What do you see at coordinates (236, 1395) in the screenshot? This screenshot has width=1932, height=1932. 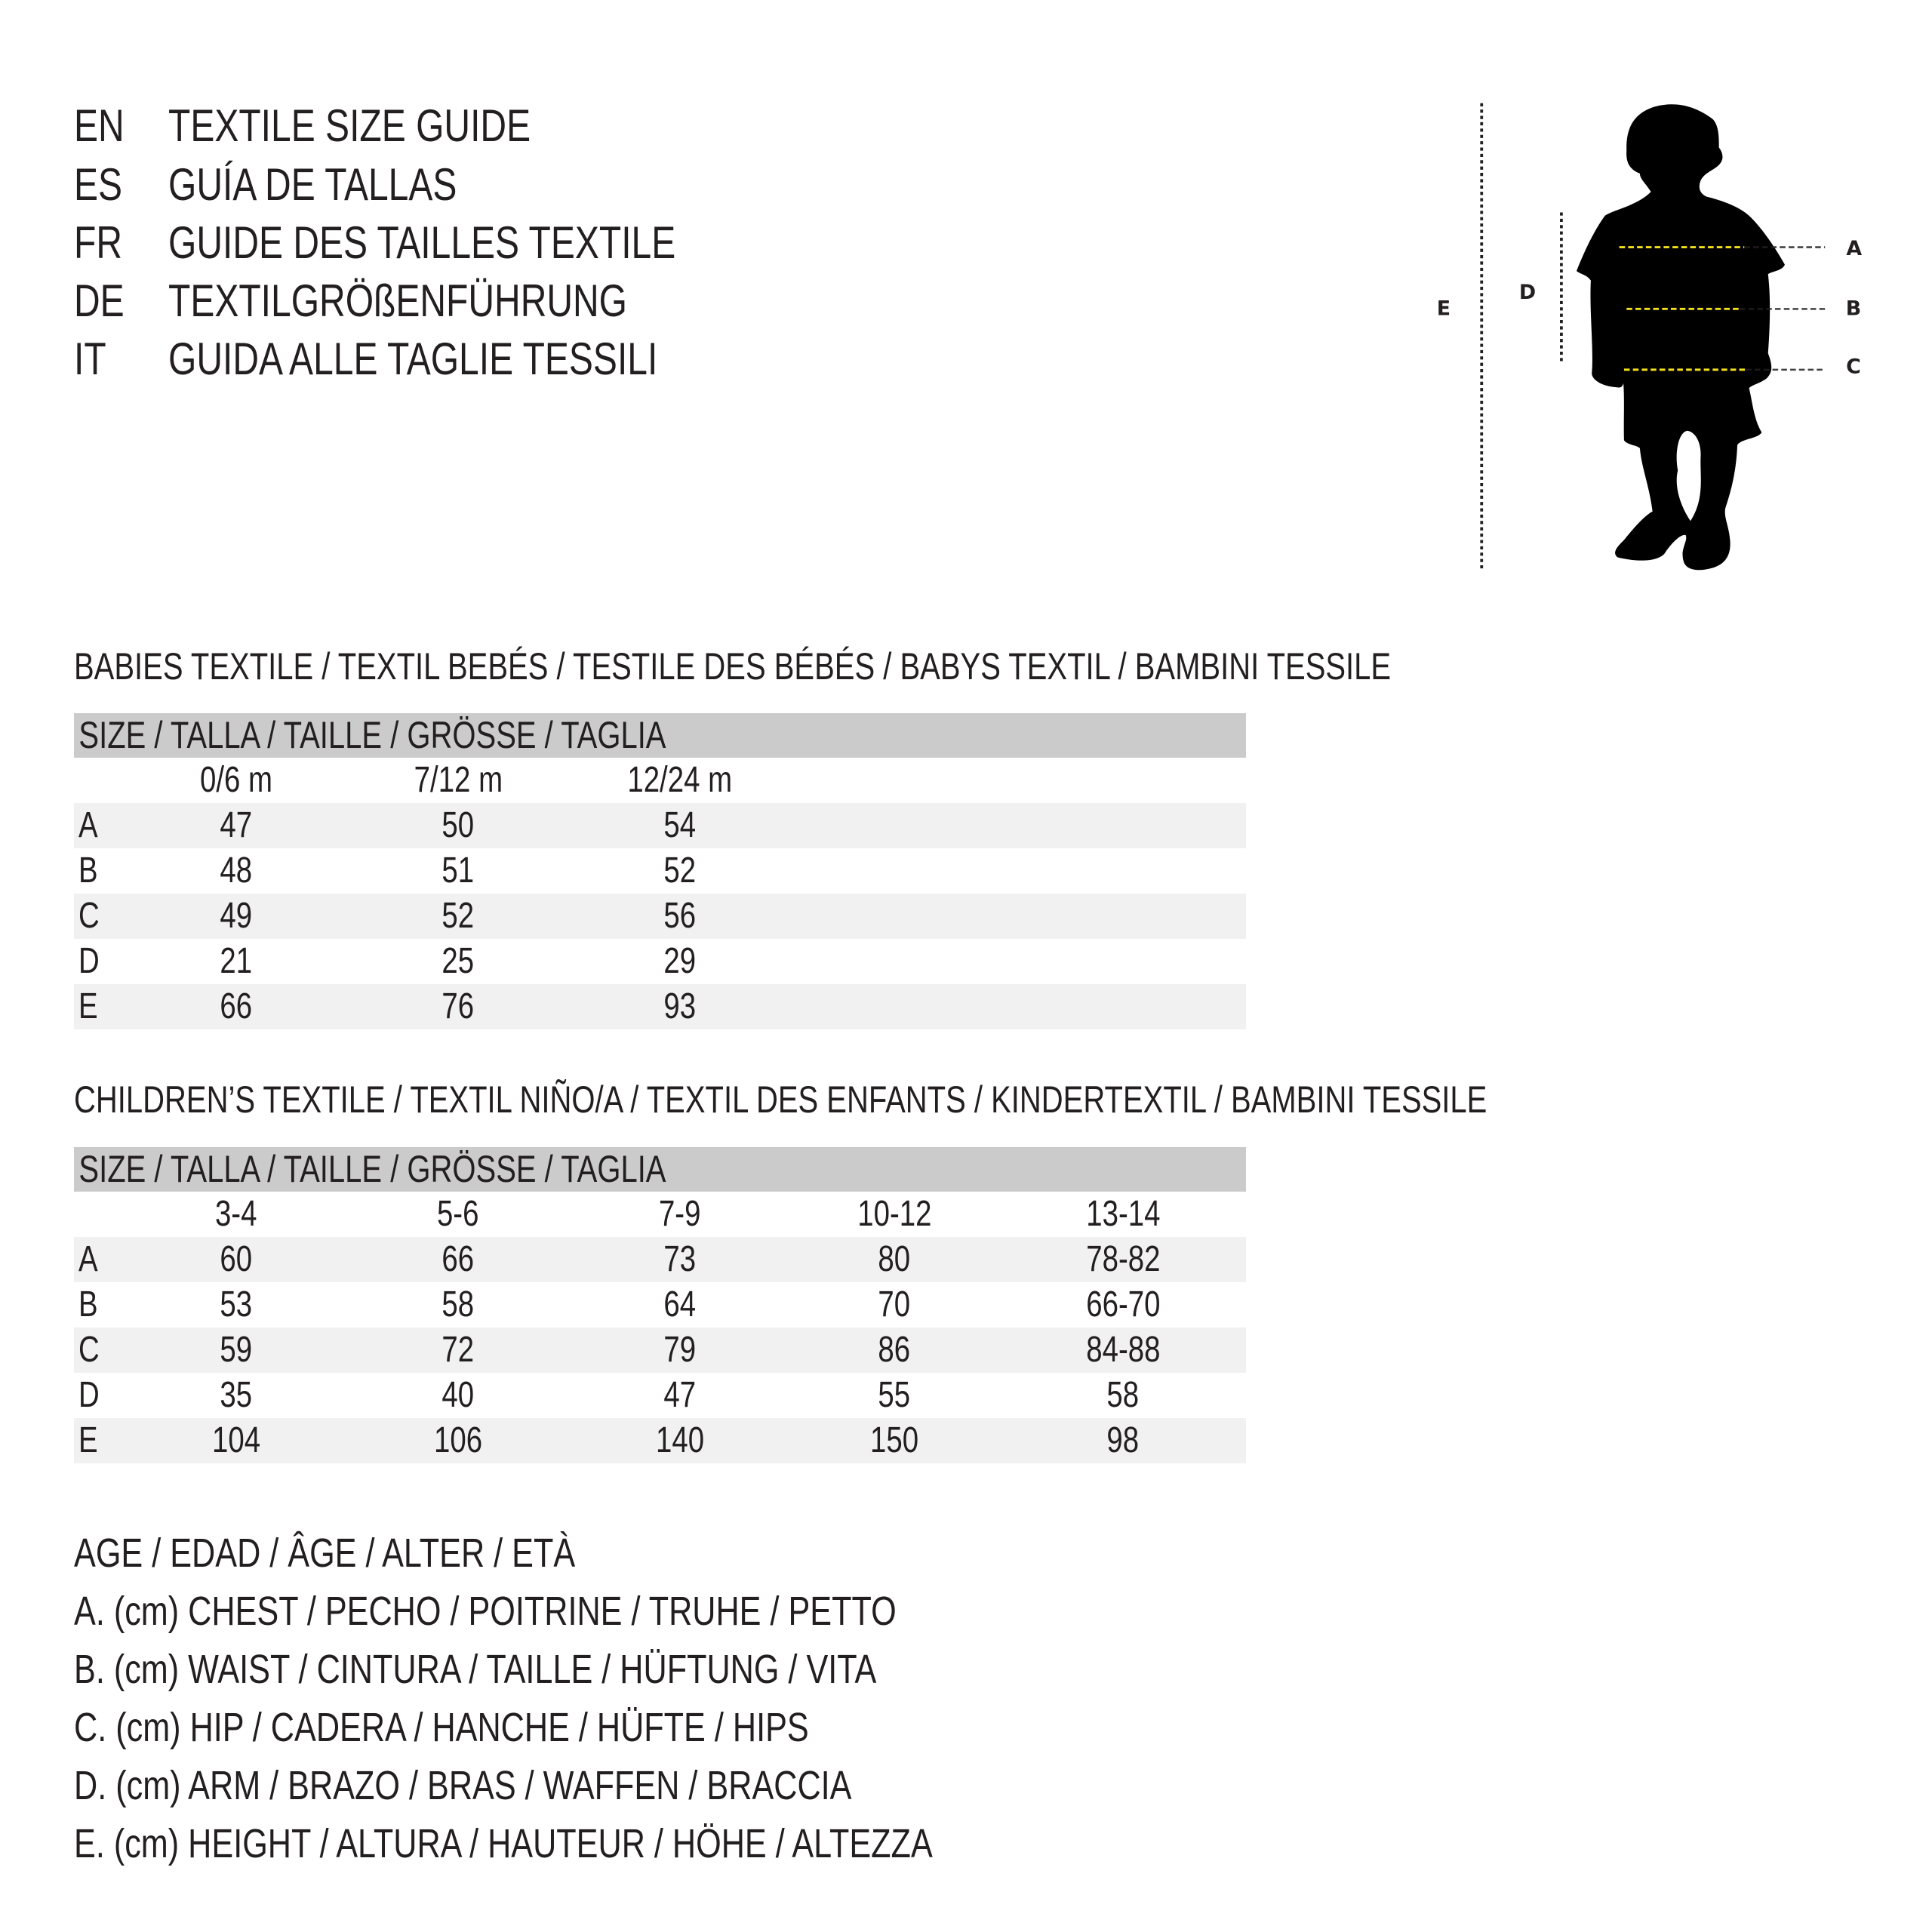 I see `table-cell: 35` at bounding box center [236, 1395].